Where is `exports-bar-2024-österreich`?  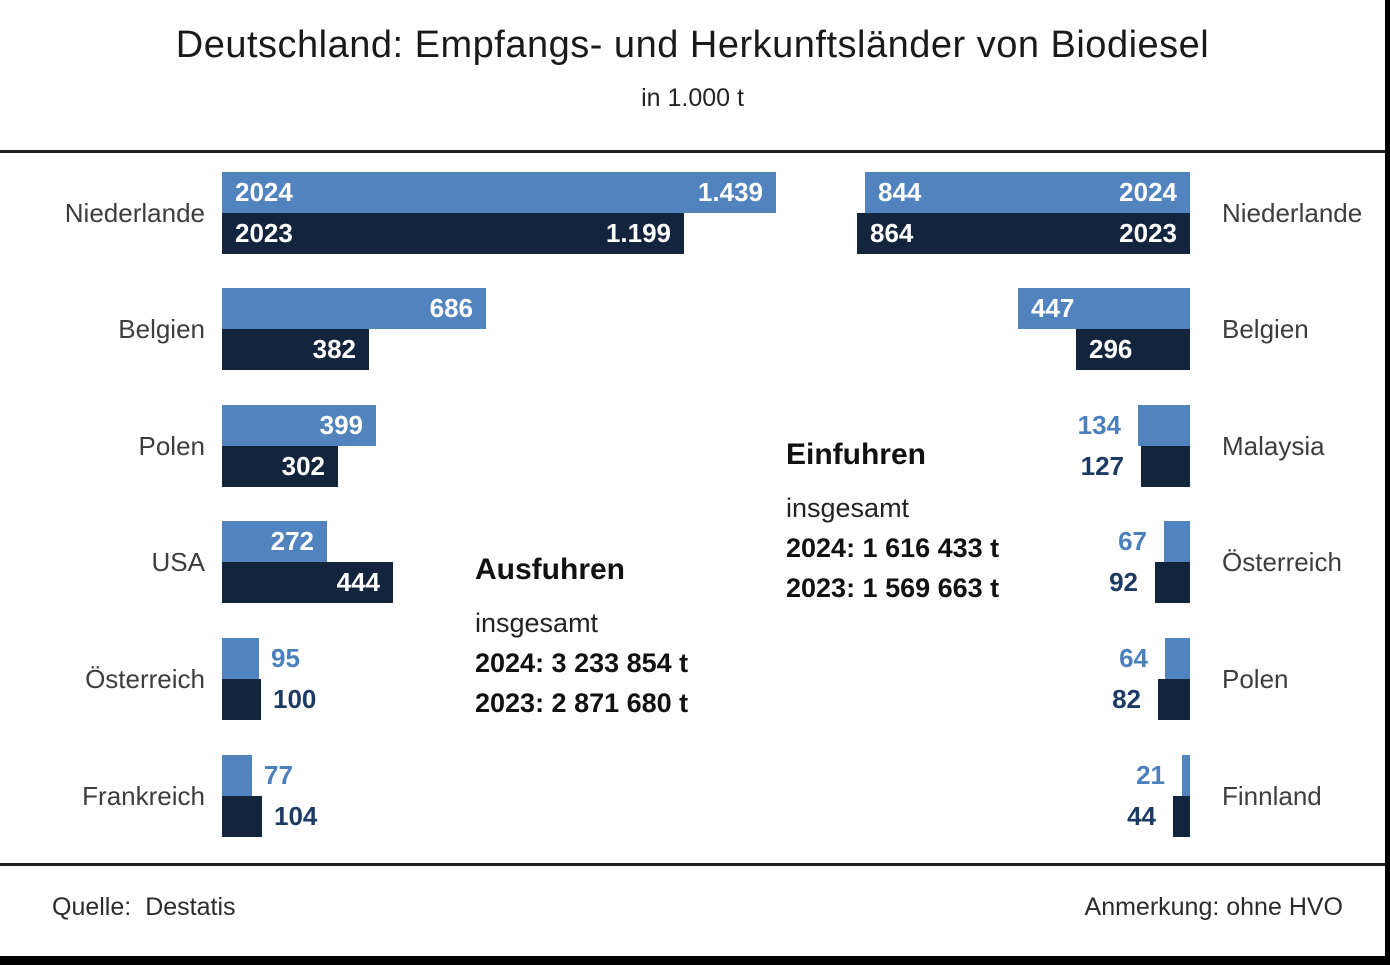 exports-bar-2024-österreich is located at coordinates (240, 658).